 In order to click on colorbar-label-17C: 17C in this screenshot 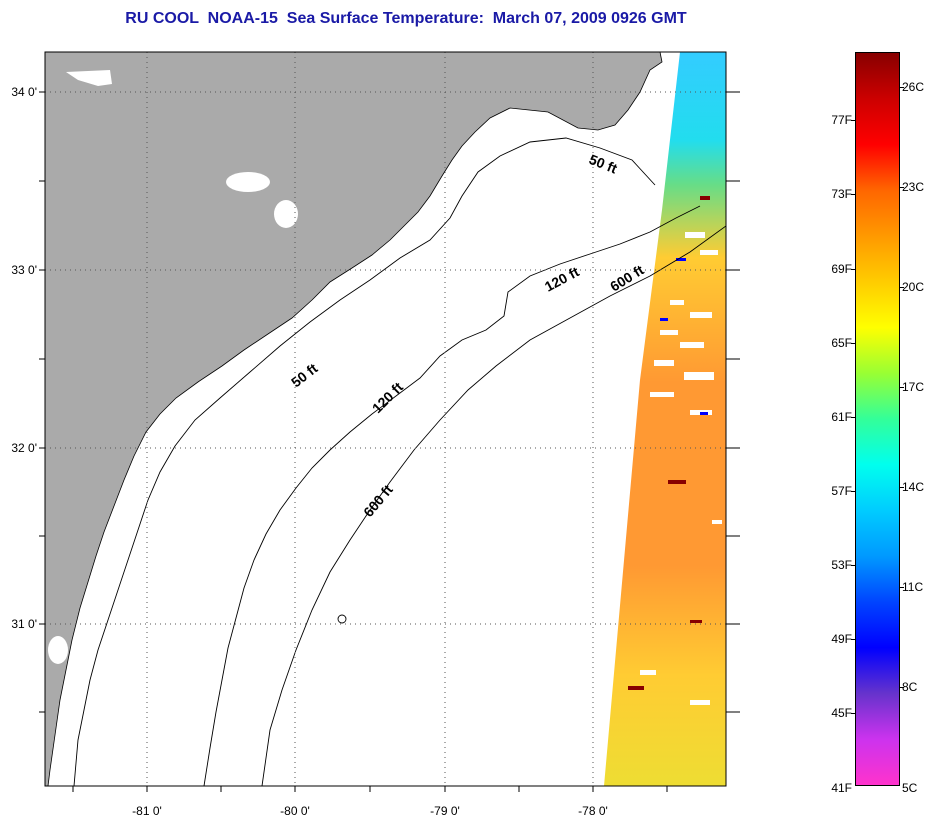, I will do `click(913, 387)`.